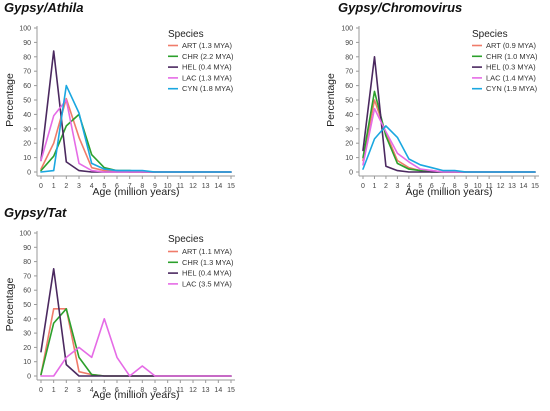  What do you see at coordinates (207, 283) in the screenshot?
I see `legend-label: LAC (3.5 MYA)` at bounding box center [207, 283].